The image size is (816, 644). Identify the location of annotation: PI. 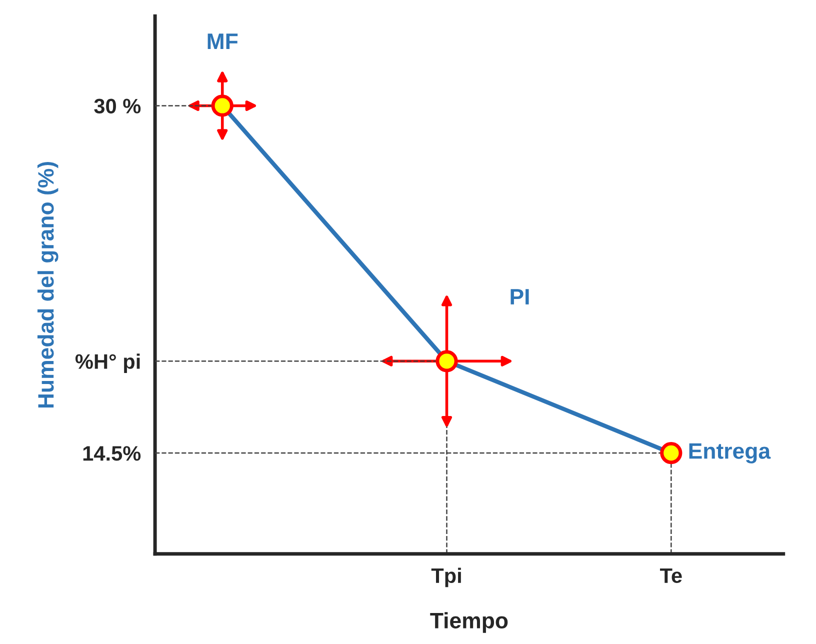
(519, 296).